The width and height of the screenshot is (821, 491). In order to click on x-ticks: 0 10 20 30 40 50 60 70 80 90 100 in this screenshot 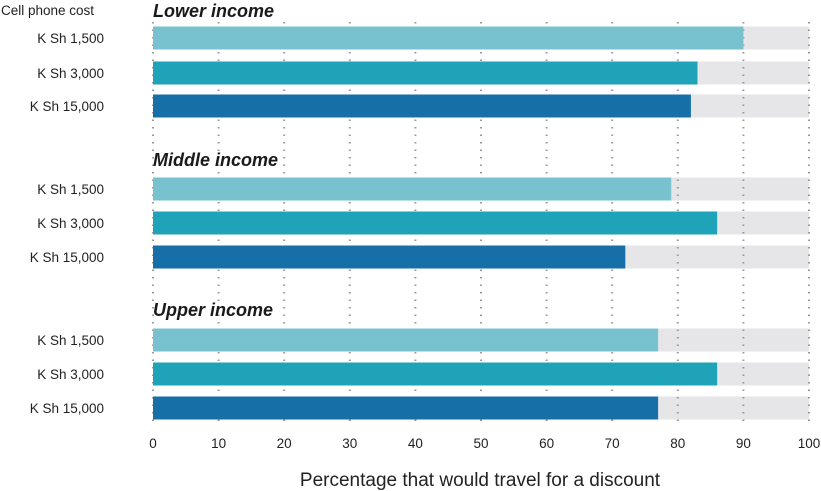, I will do `click(484, 443)`.